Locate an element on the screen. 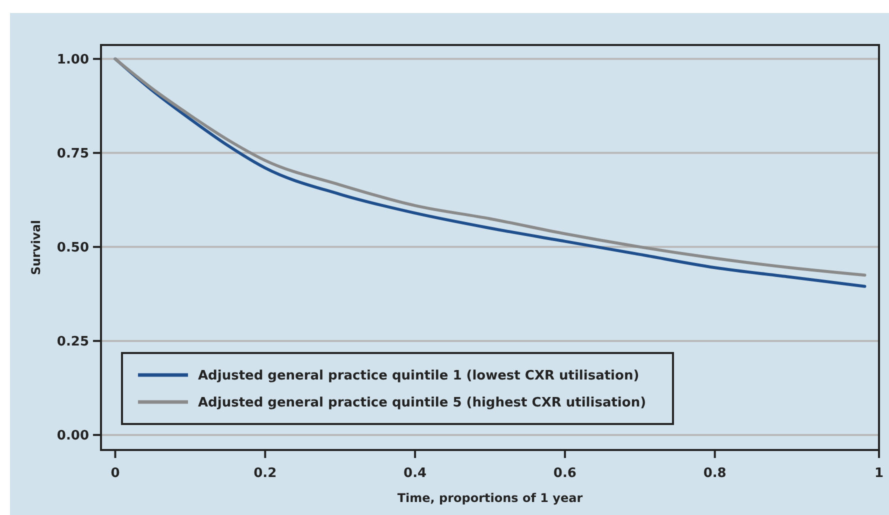 The height and width of the screenshot is (515, 889). x-tick-label: 0.2 is located at coordinates (265, 473).